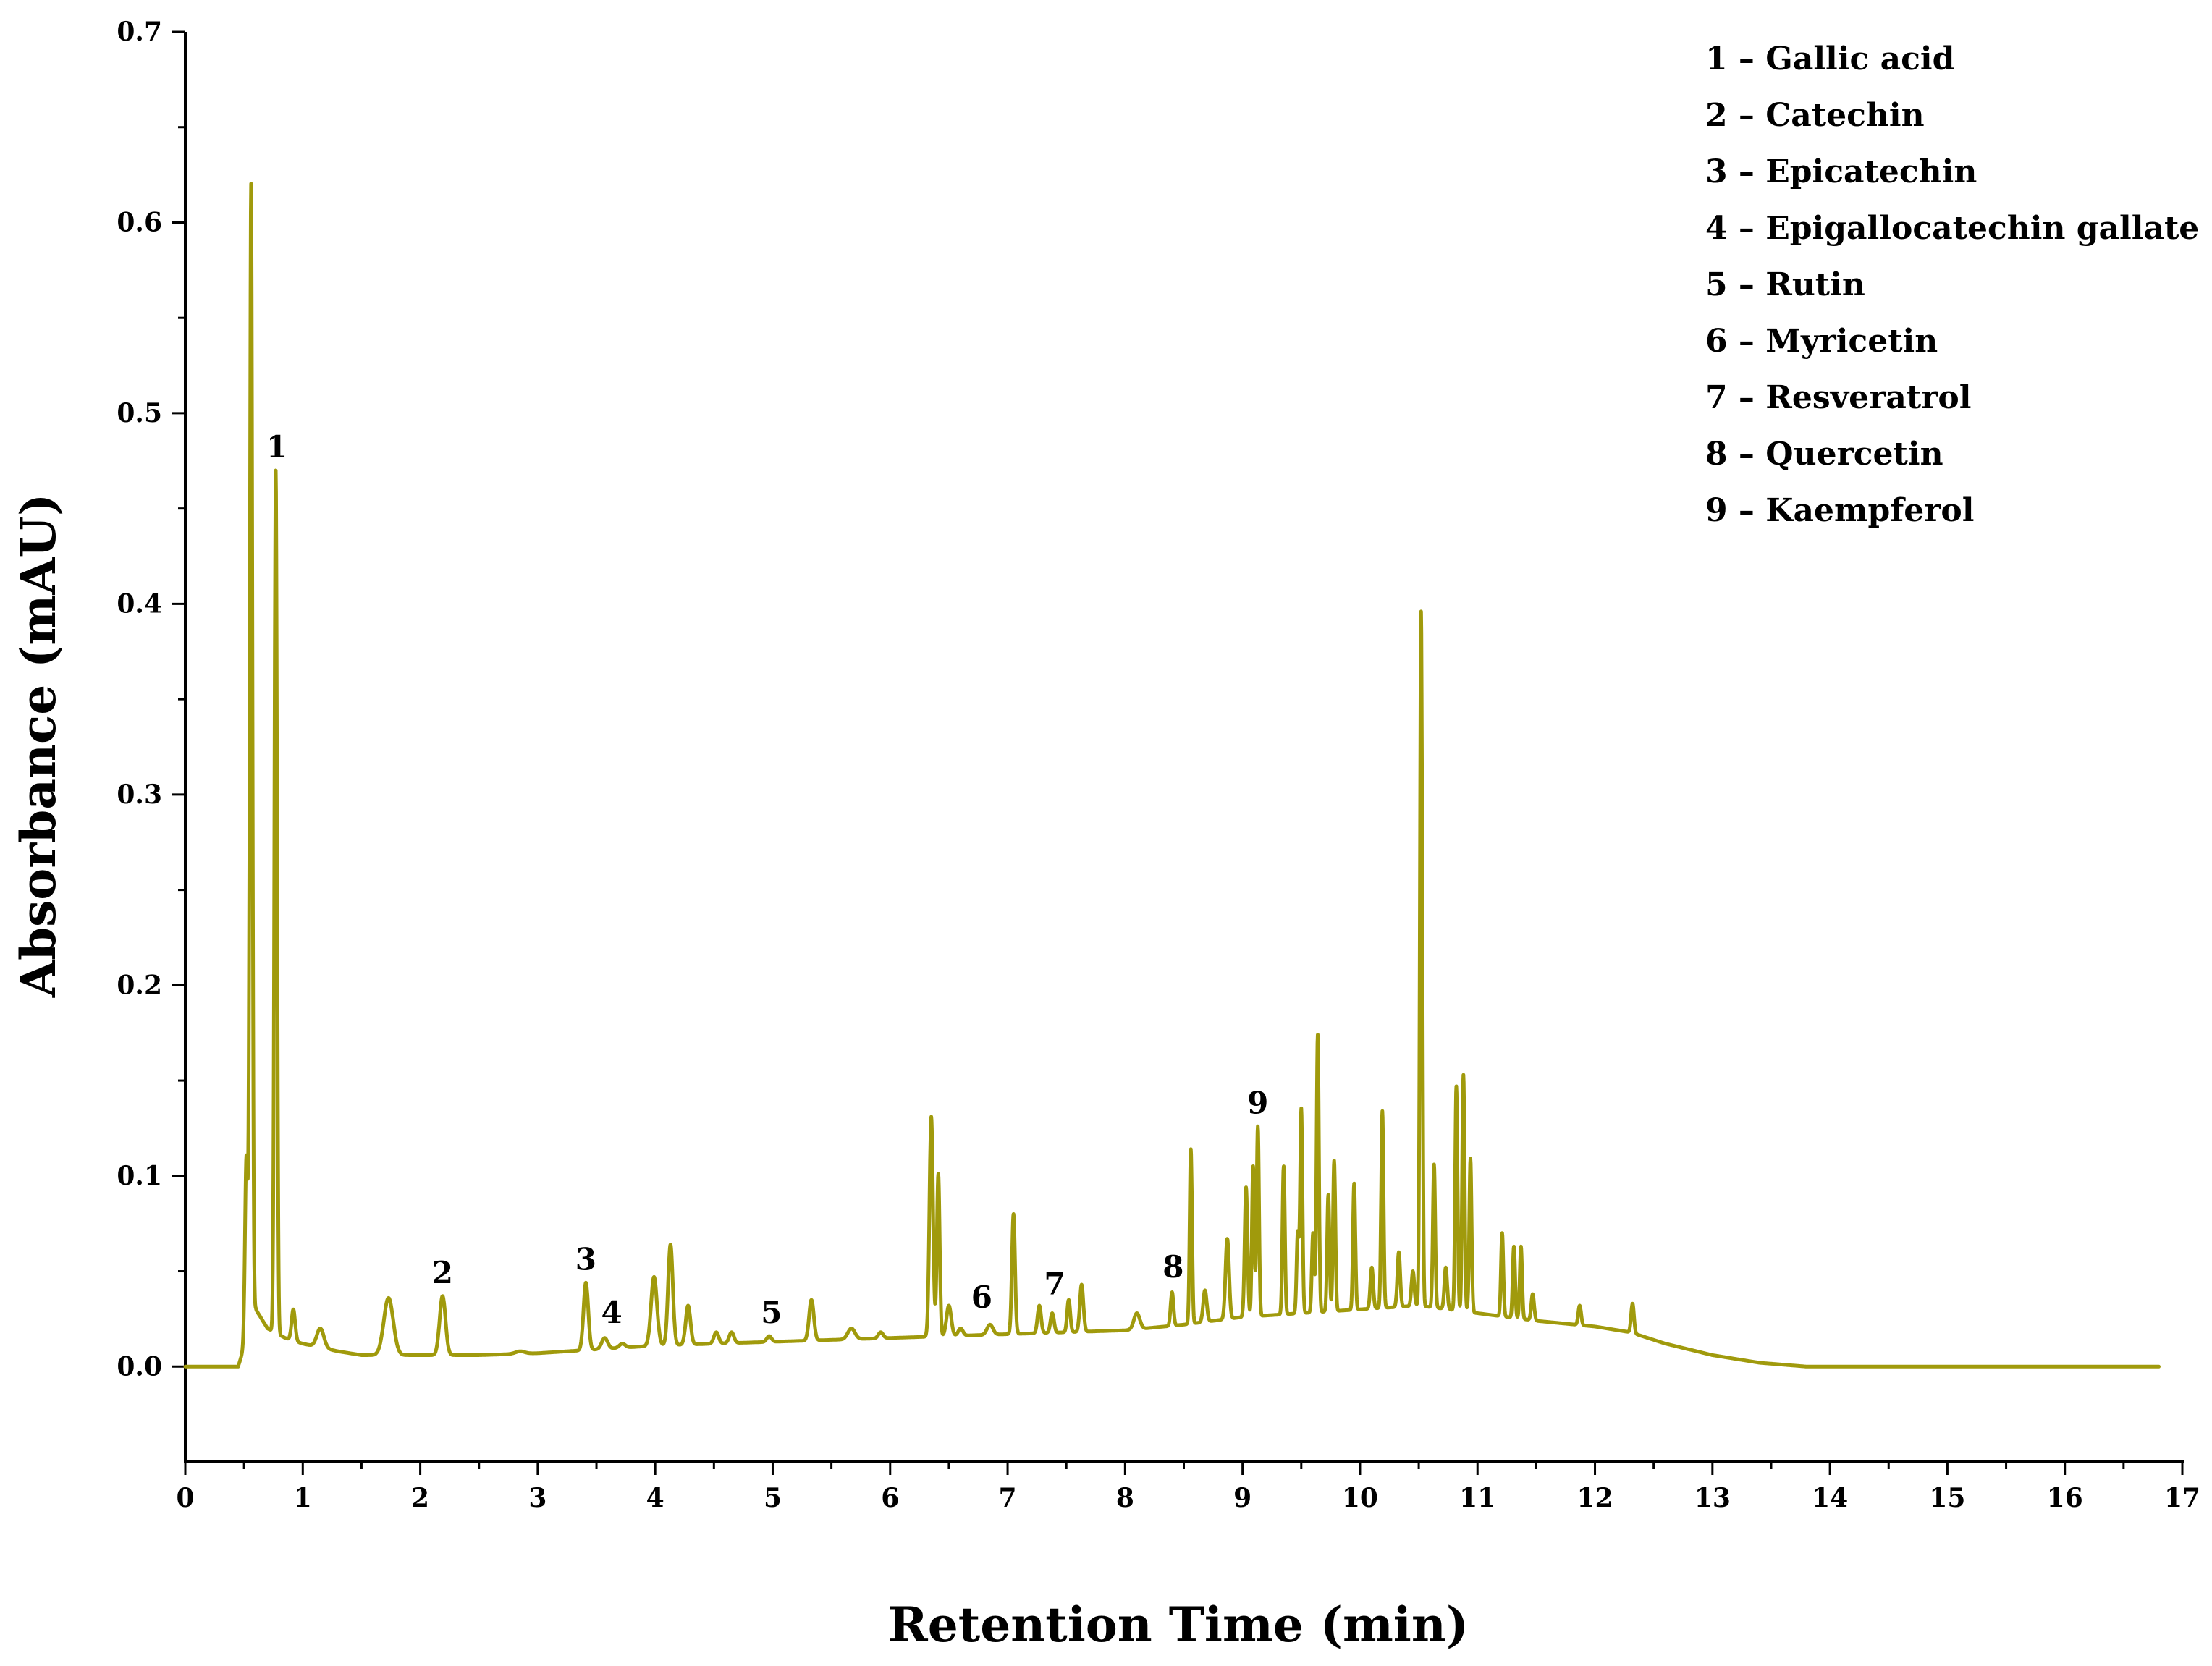 The image size is (2212, 1666). Describe the element at coordinates (1830, 1498) in the screenshot. I see `x-tick-label: 14` at that location.